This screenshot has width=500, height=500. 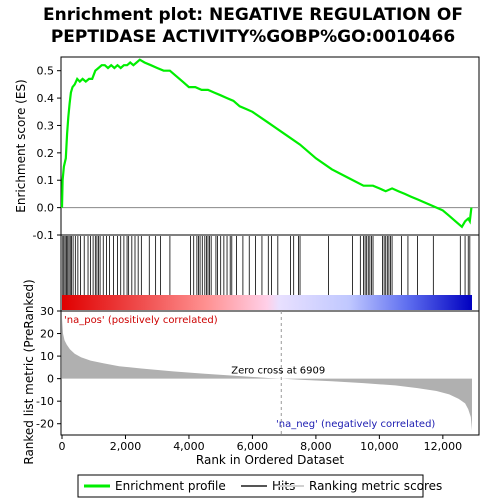 What do you see at coordinates (170, 486) in the screenshot?
I see `legend-enrichment-label: Enrichment profile` at bounding box center [170, 486].